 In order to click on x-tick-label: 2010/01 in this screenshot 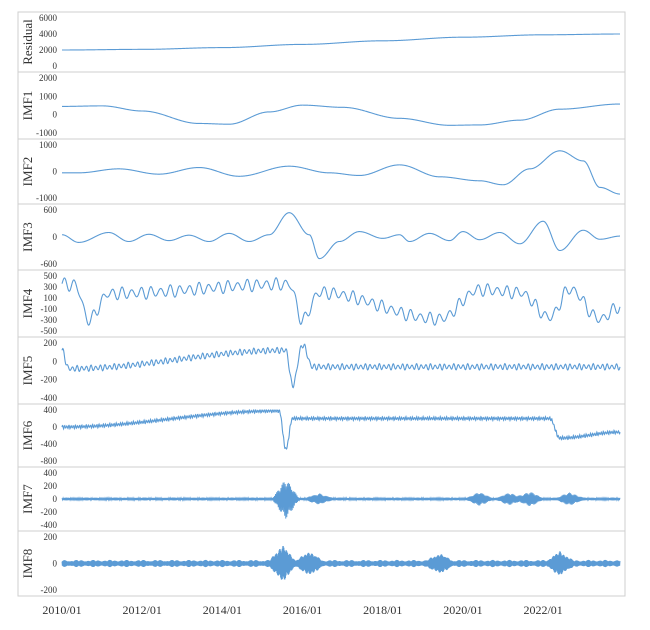, I will do `click(61, 610)`.